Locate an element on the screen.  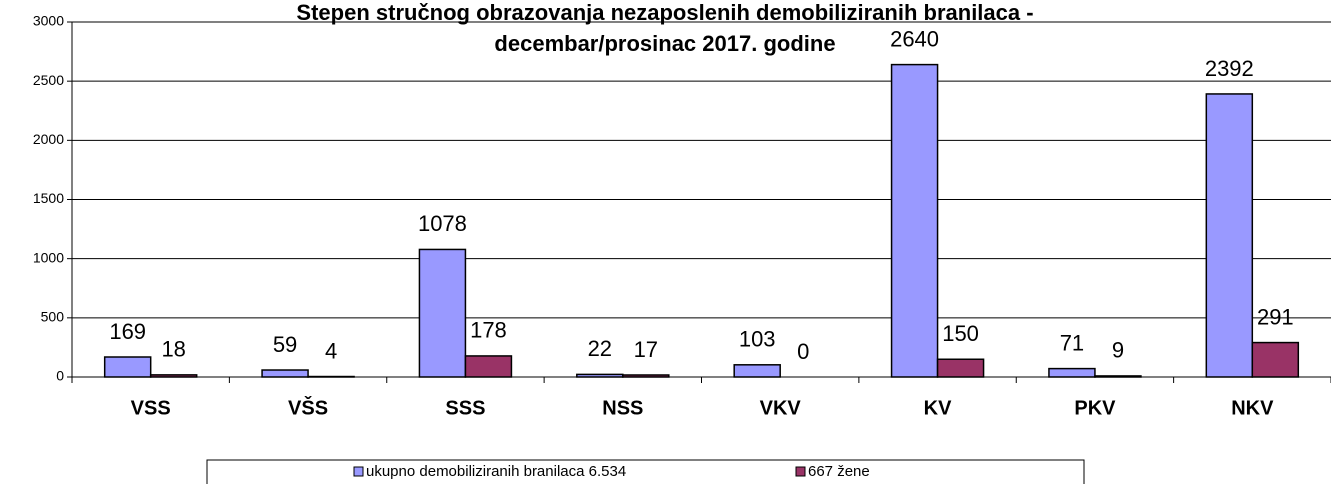
legend-label: ukupno demobiliziranih branilaca 6.534 is located at coordinates (496, 471).